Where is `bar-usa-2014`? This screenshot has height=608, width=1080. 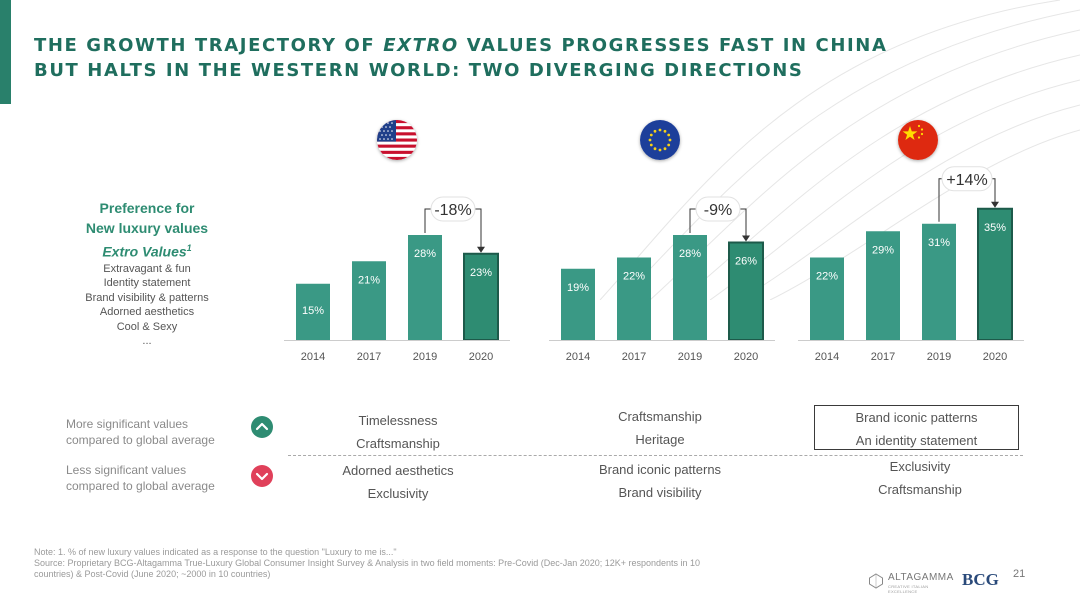
bar-usa-2014 is located at coordinates (313, 311).